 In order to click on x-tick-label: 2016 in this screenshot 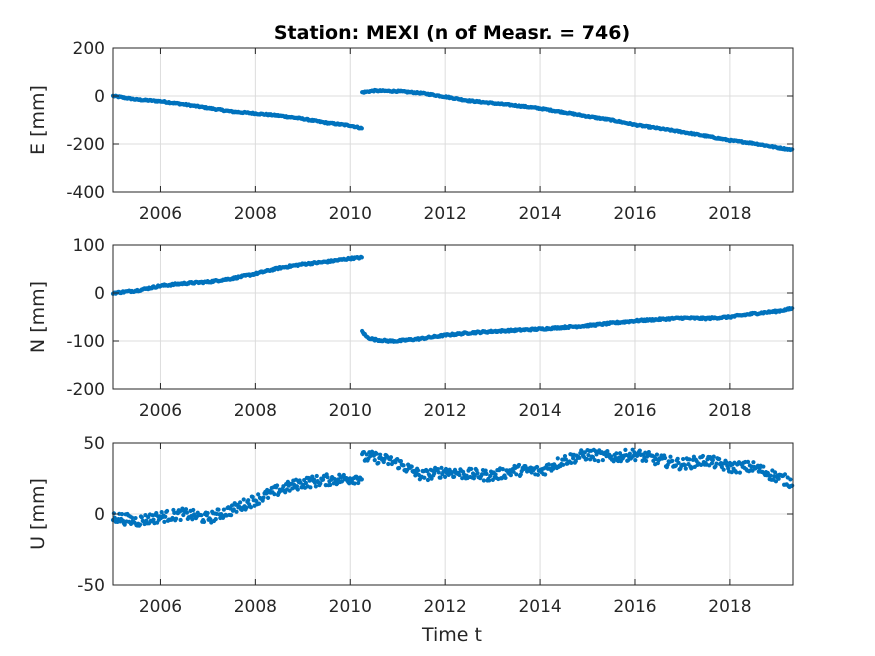, I will do `click(634, 411)`.